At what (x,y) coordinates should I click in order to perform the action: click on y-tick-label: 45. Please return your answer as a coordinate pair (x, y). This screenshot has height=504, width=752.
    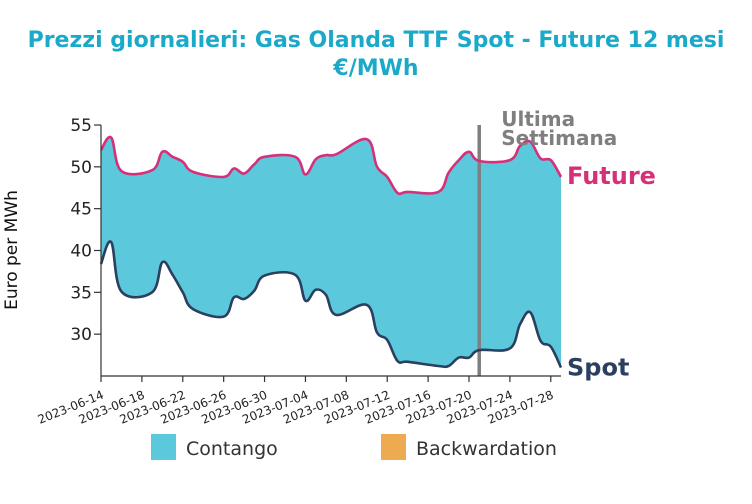
    Looking at the image, I should click on (81, 210).